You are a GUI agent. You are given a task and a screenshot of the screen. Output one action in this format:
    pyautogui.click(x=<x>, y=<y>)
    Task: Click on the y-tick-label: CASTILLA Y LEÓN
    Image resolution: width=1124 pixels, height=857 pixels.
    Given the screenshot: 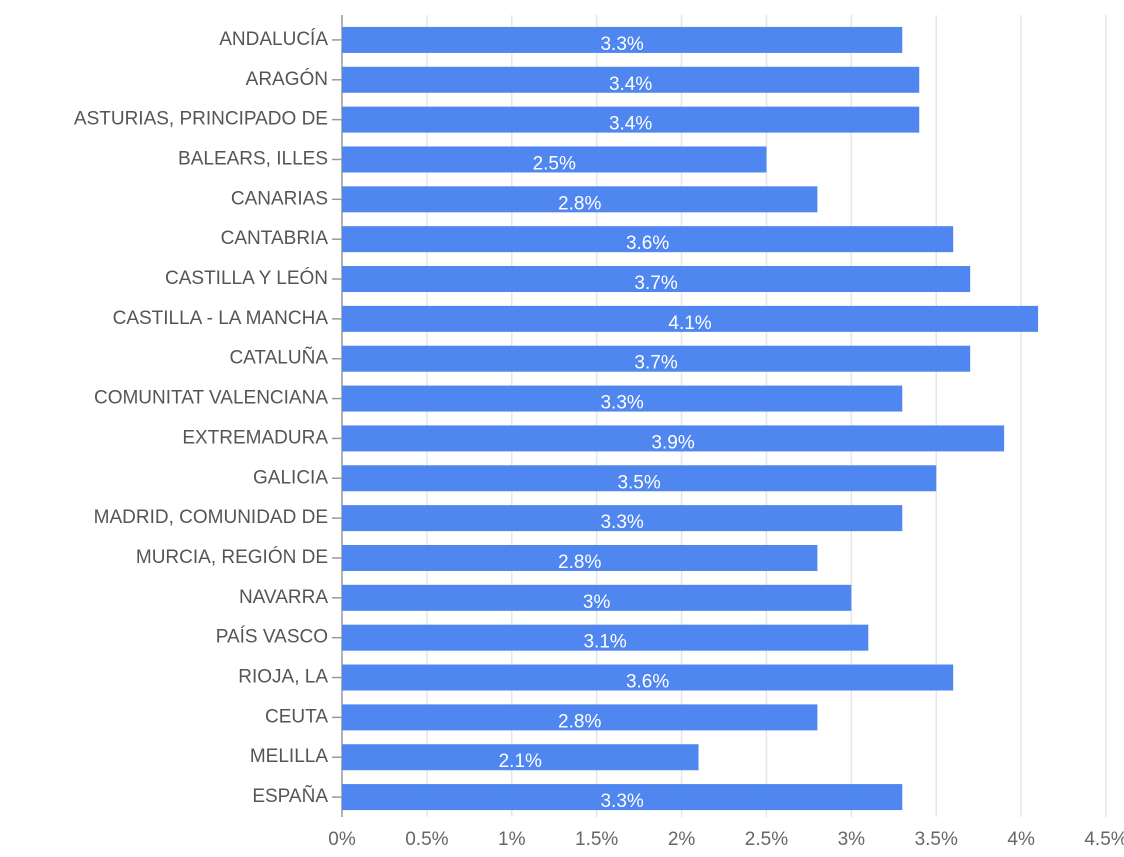 What is the action you would take?
    pyautogui.click(x=246, y=278)
    